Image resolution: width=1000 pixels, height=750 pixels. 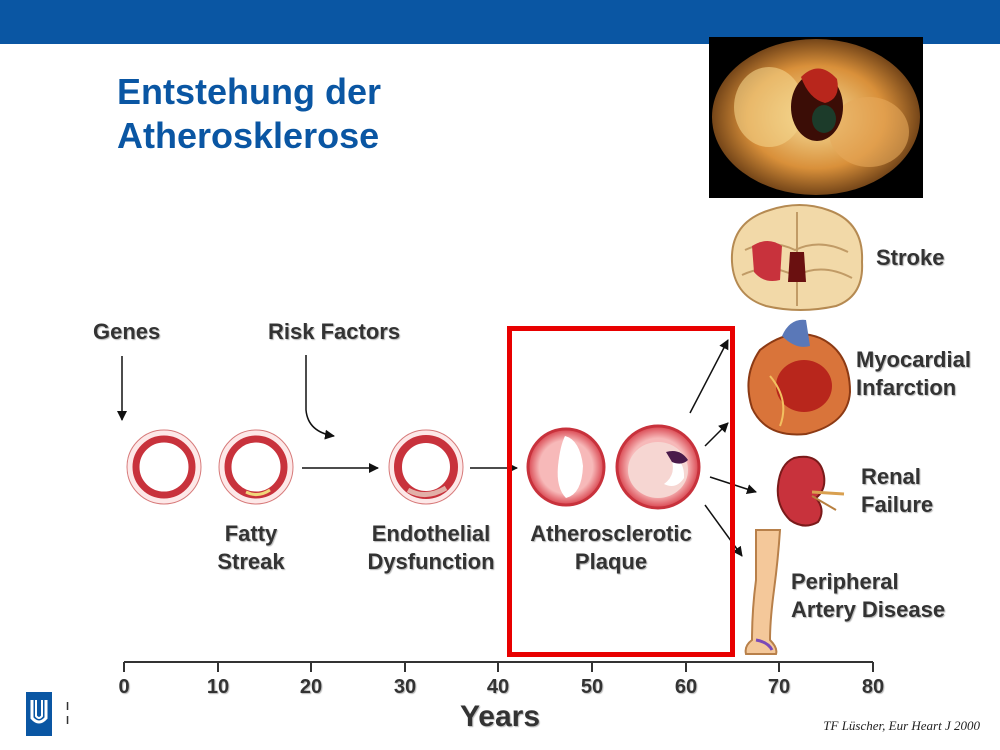 I want to click on myocardial-infarction-label: Myocardial Infarction, so click(x=913, y=373).